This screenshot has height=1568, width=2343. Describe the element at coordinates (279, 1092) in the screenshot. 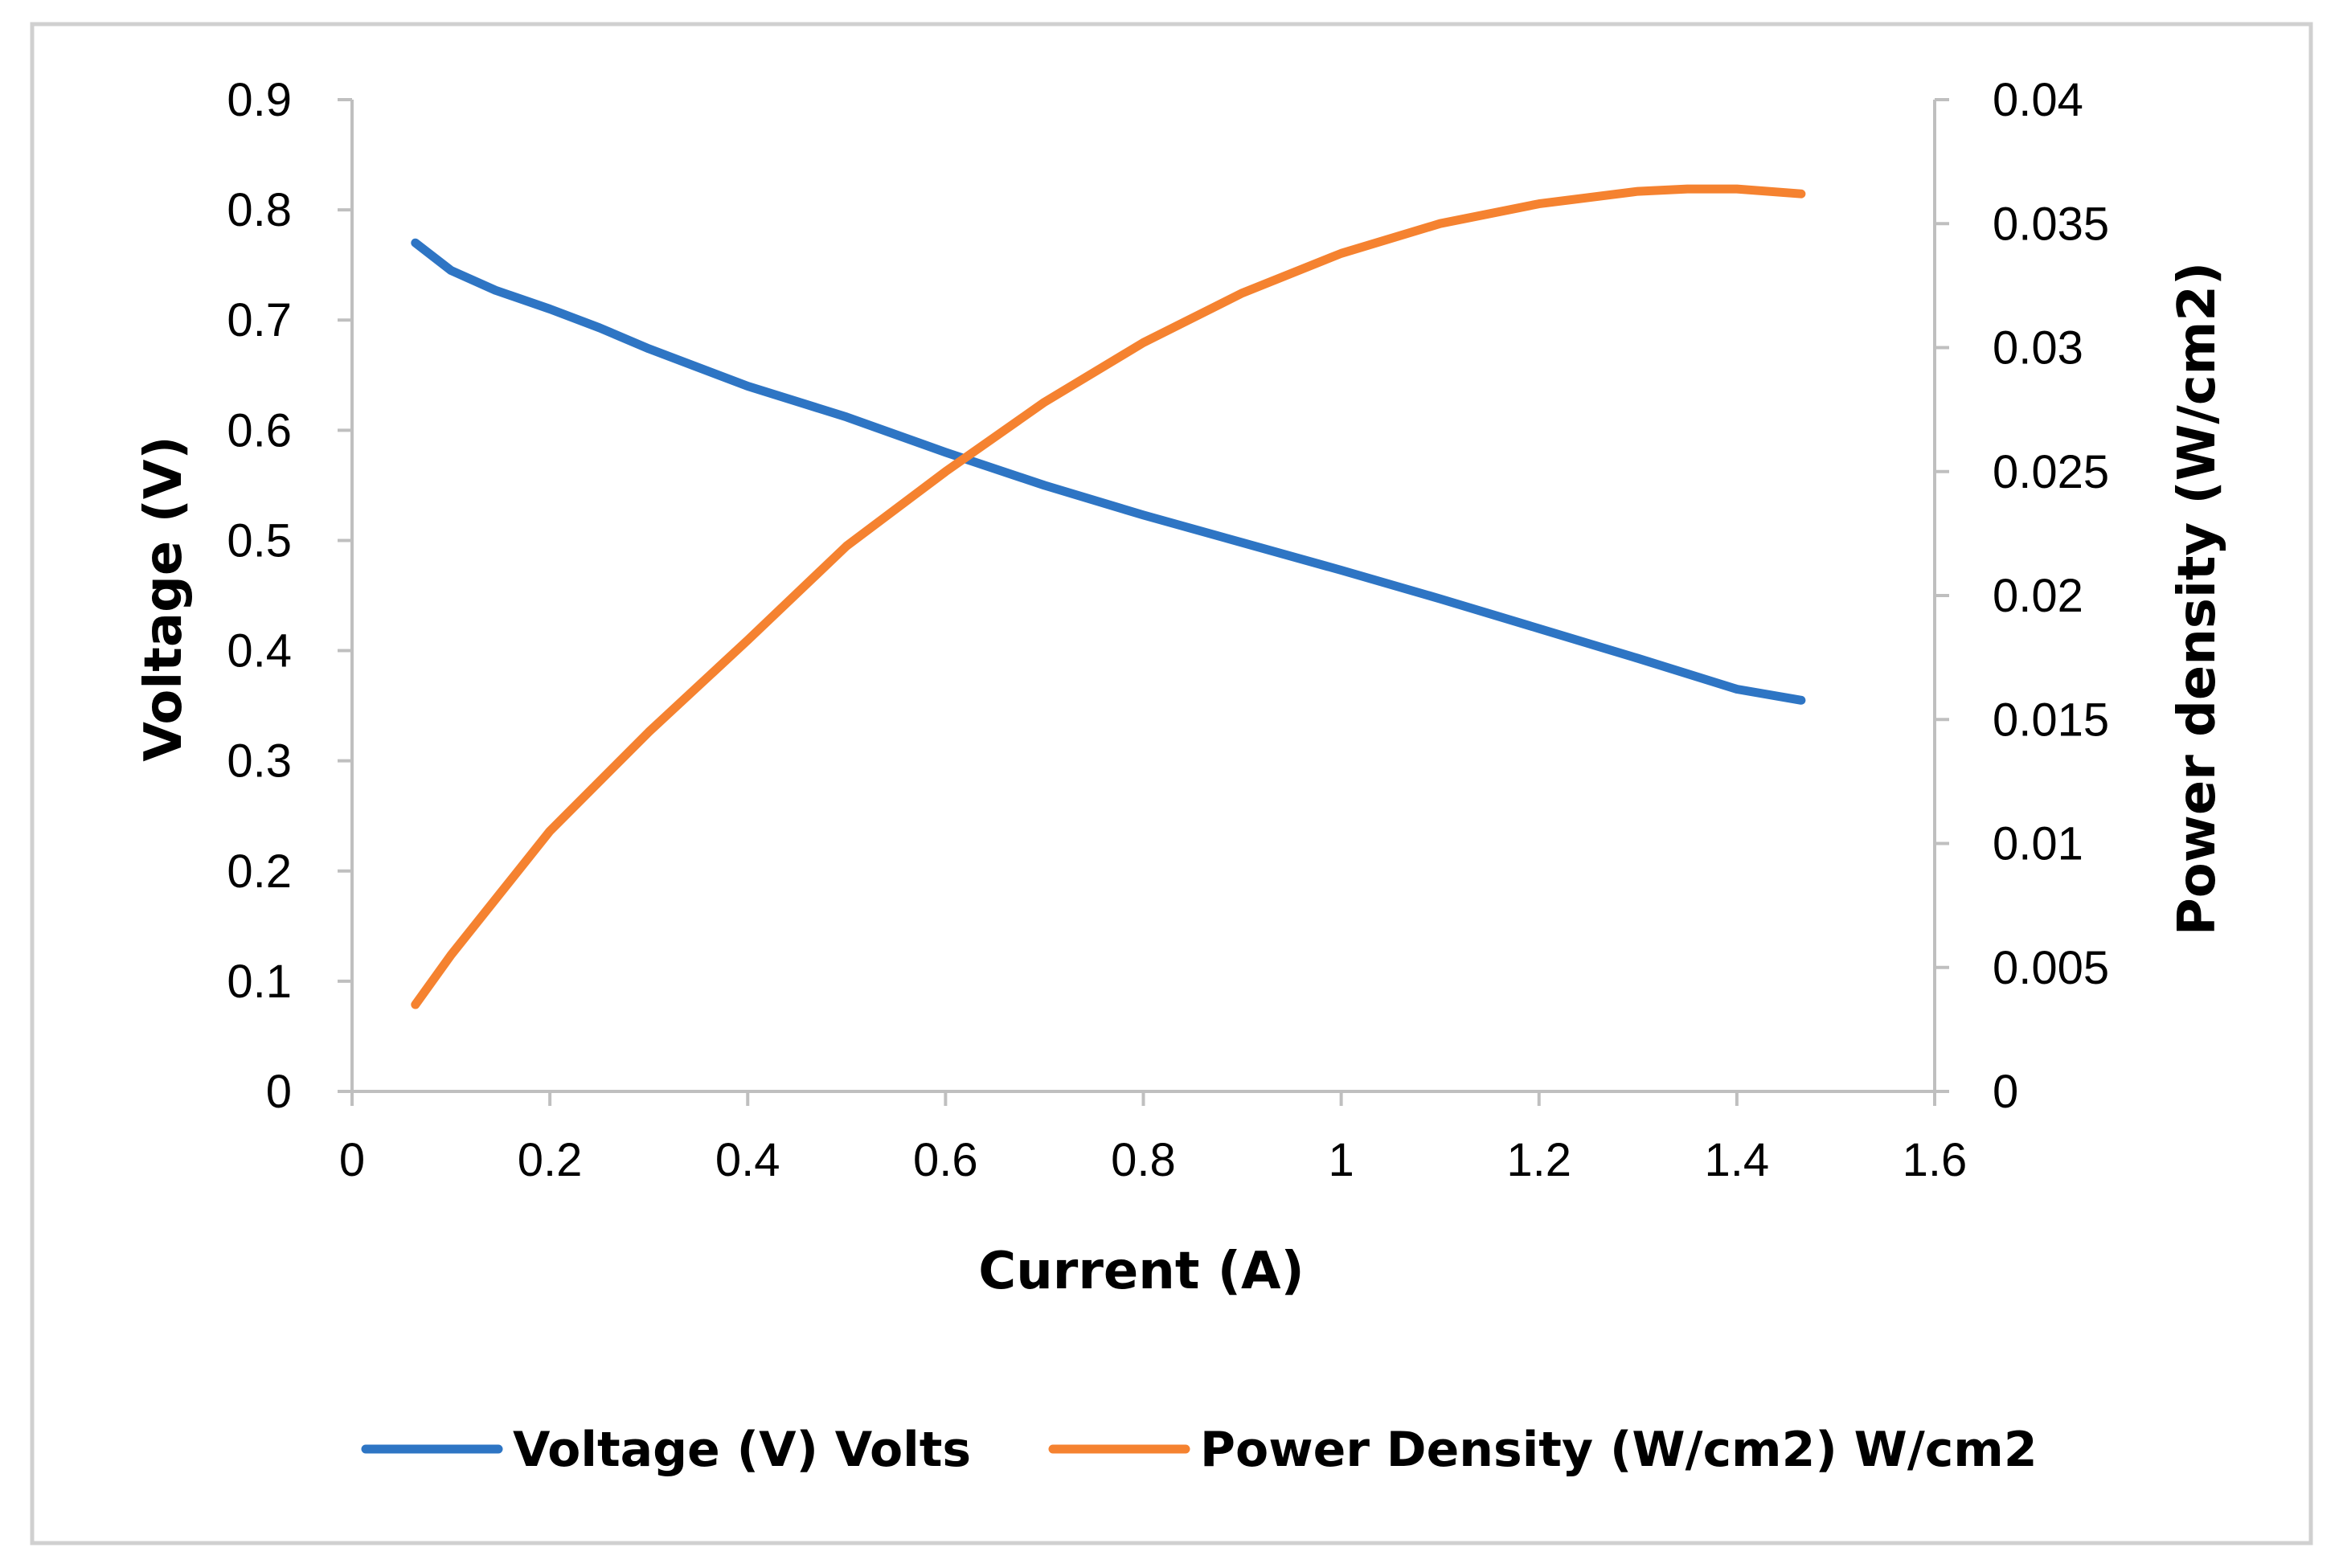

I see `y-tick-label: 0` at that location.